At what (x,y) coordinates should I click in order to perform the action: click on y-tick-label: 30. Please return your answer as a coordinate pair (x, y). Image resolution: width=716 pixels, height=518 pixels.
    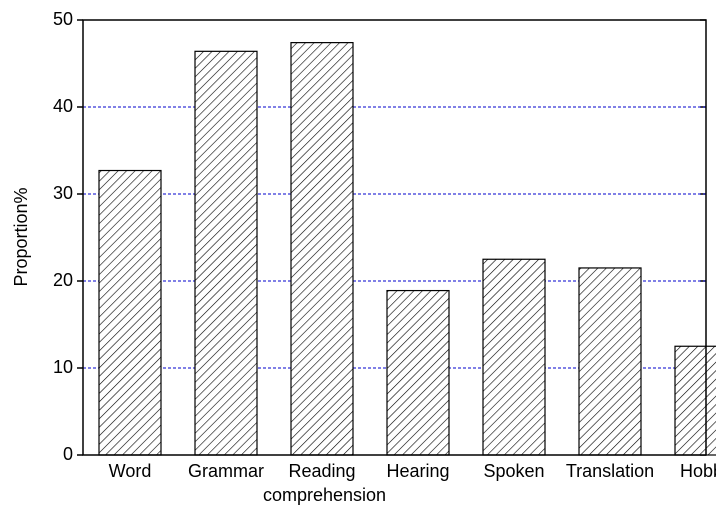
    Looking at the image, I should click on (63, 193).